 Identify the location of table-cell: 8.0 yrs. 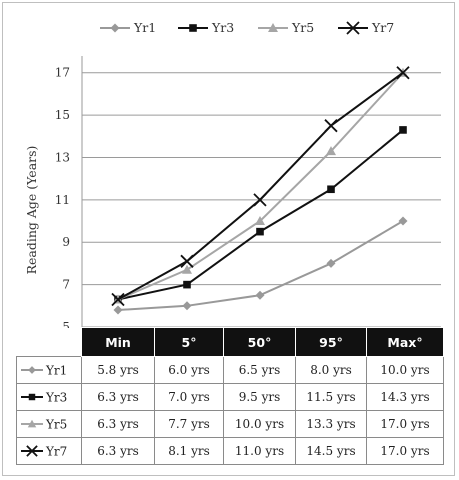
(331, 370).